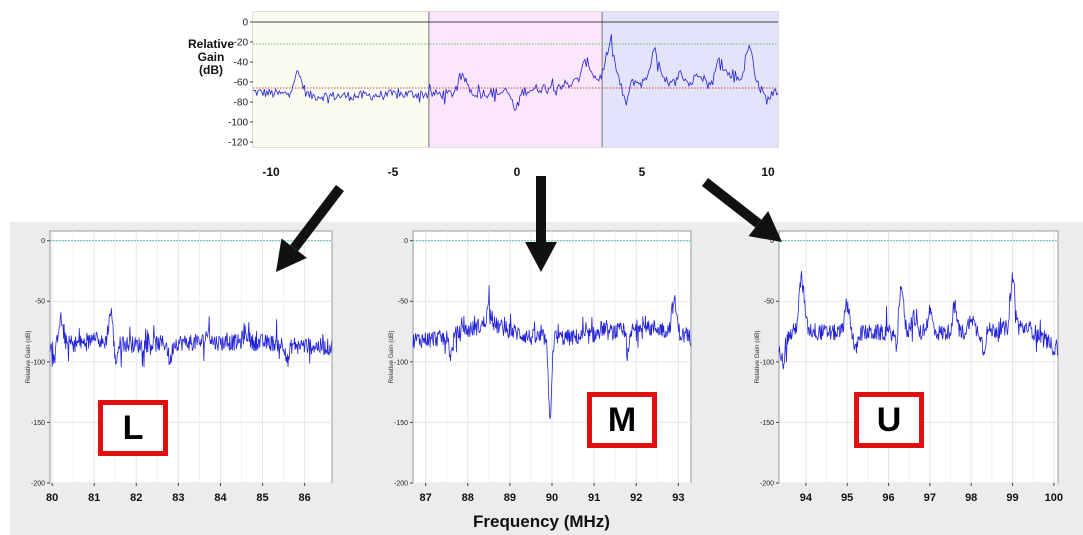 The image size is (1083, 535). I want to click on band-M, so click(515, 79).